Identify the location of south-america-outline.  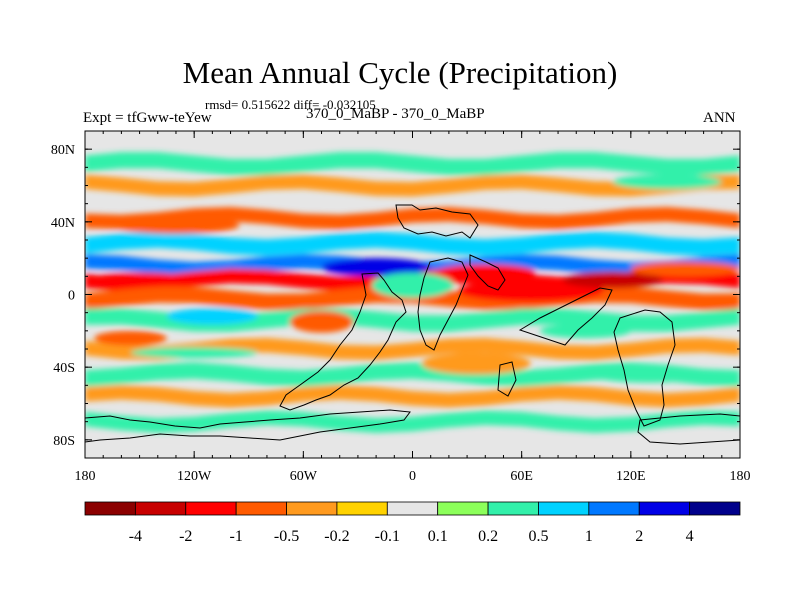
(343, 341).